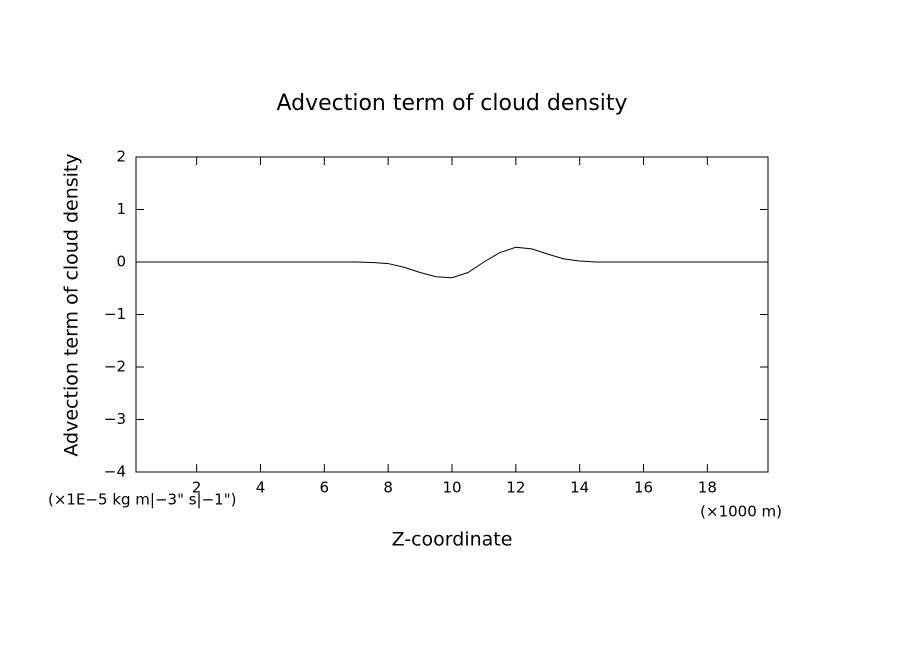 The height and width of the screenshot is (654, 904). I want to click on x-tick-label: 12, so click(515, 488).